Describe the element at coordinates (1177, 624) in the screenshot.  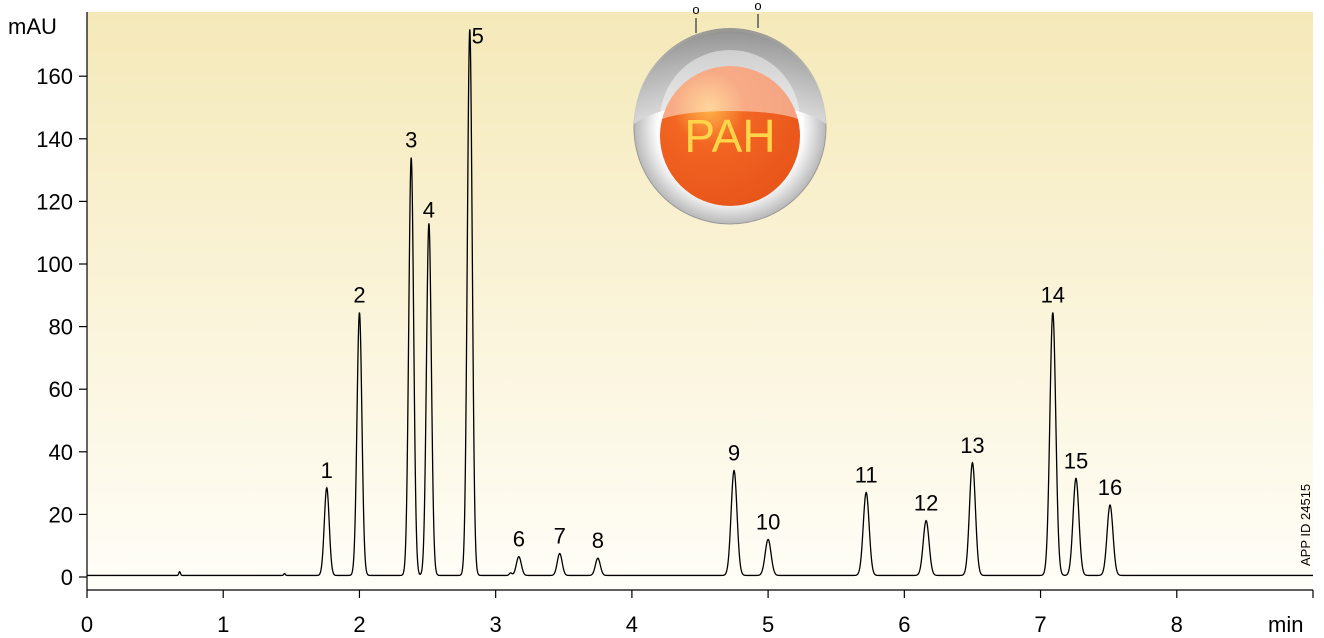
I see `x-tick-label: 8` at that location.